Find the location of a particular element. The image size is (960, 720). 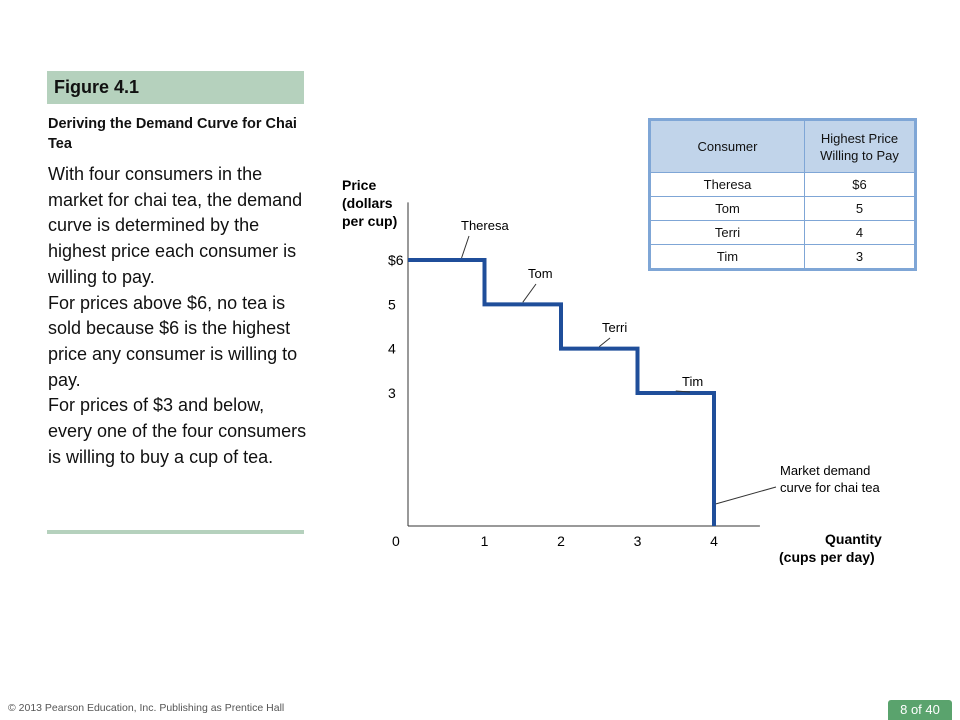

table-cell-consumer: Theresa is located at coordinates (727, 184).